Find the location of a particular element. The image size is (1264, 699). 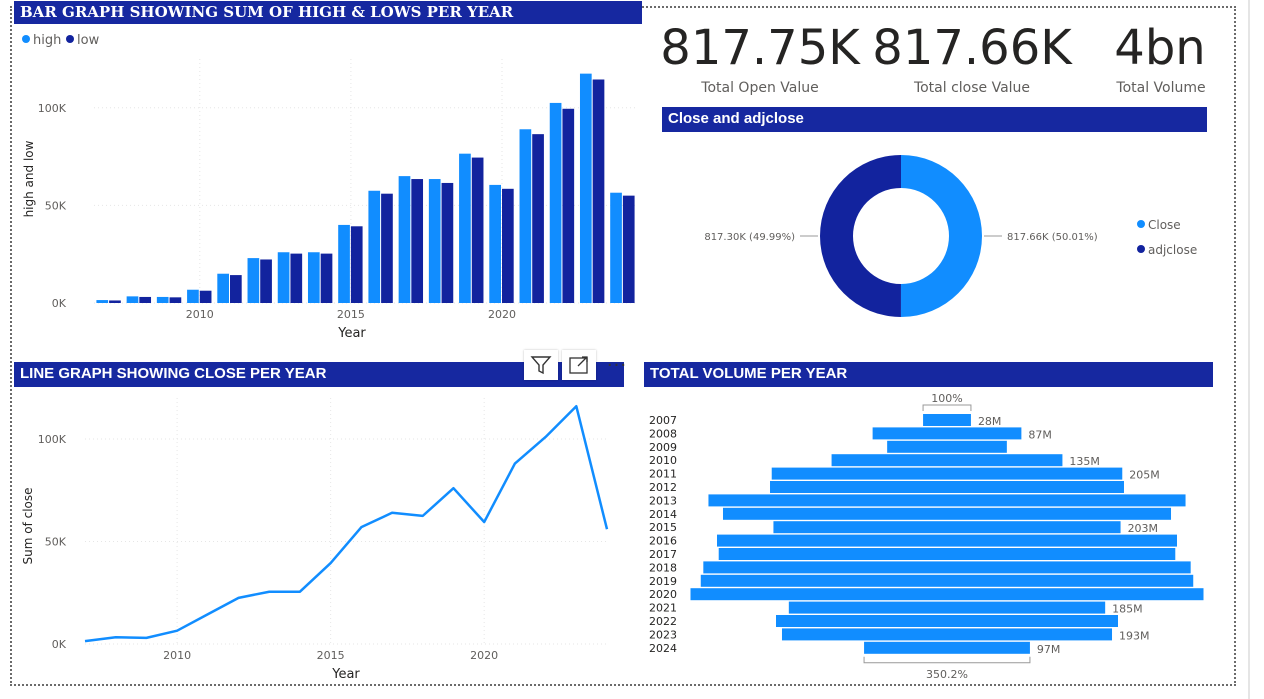

bar-high-2008 is located at coordinates (132, 299).